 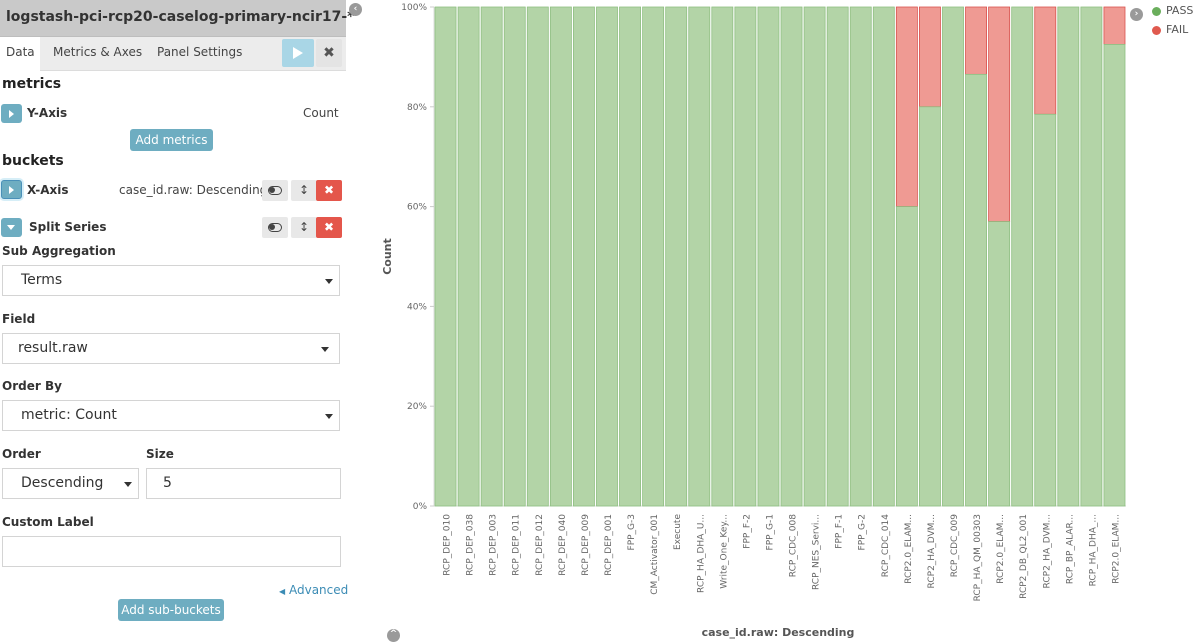 What do you see at coordinates (863, 532) in the screenshot?
I see `x-tick-label: FPP_G-2` at bounding box center [863, 532].